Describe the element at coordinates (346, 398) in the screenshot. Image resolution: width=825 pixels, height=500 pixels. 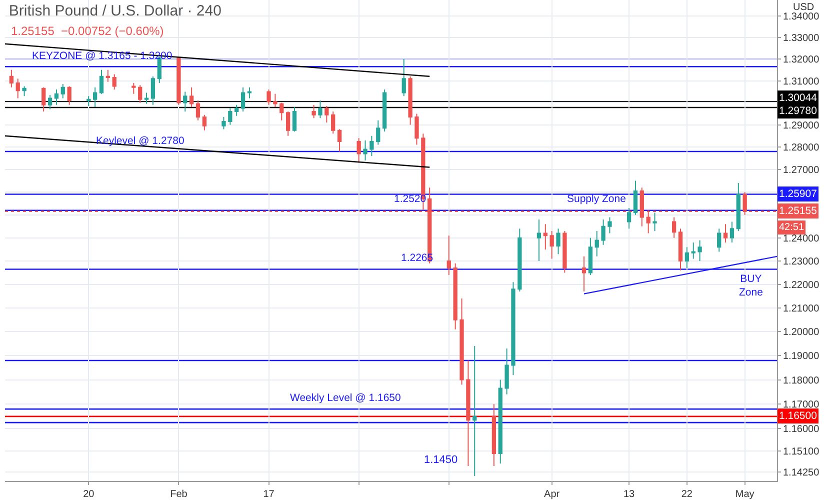
I see `annotation: Weekly Level @ 1.1650` at that location.